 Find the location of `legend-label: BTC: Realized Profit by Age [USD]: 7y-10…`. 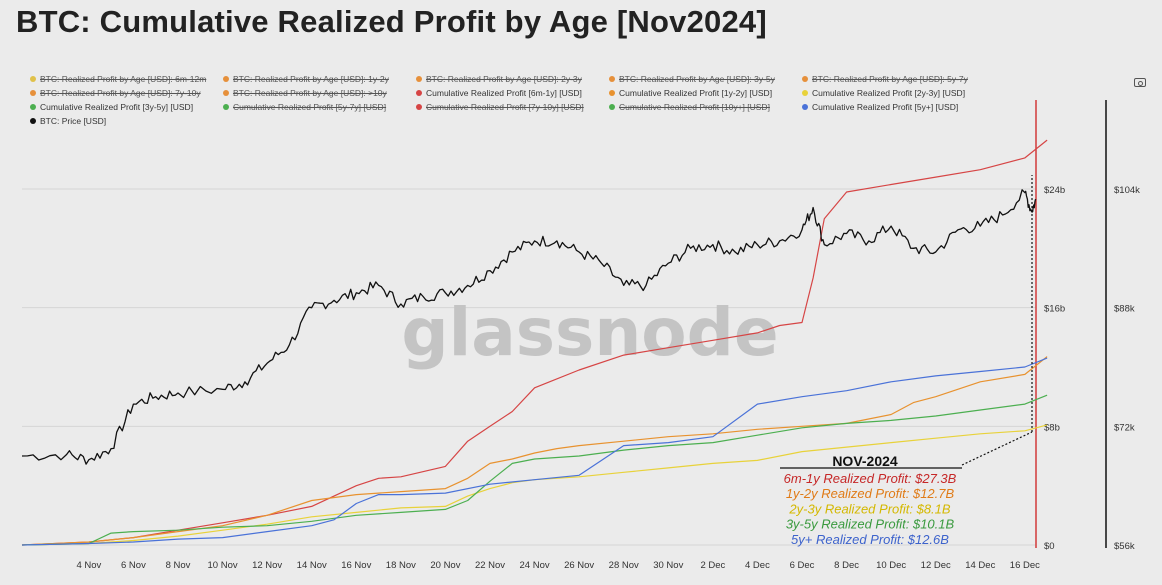

legend-label: BTC: Realized Profit by Age [USD]: 7y-10… is located at coordinates (120, 93).